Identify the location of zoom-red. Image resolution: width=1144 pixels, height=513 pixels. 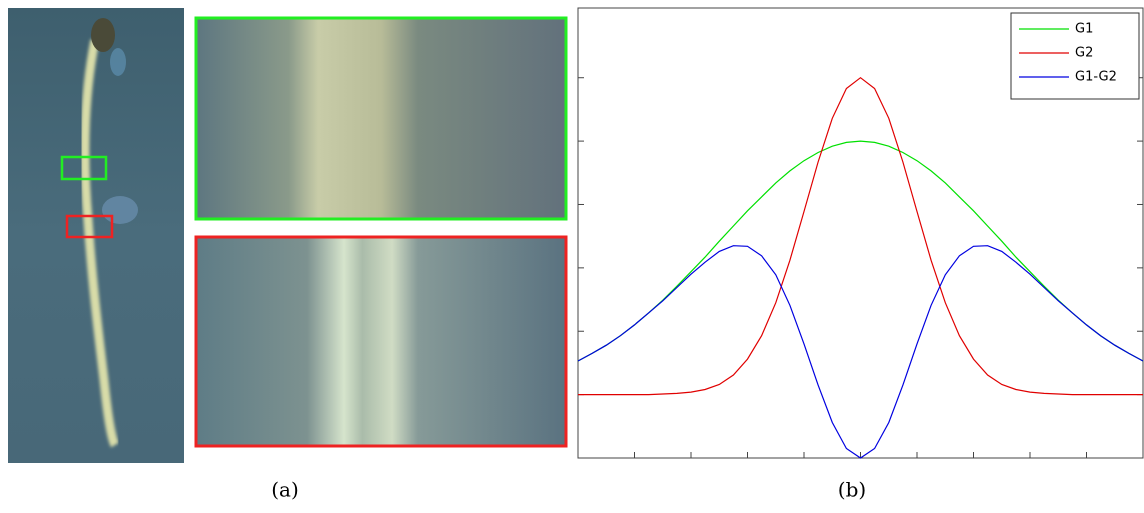
(381, 341).